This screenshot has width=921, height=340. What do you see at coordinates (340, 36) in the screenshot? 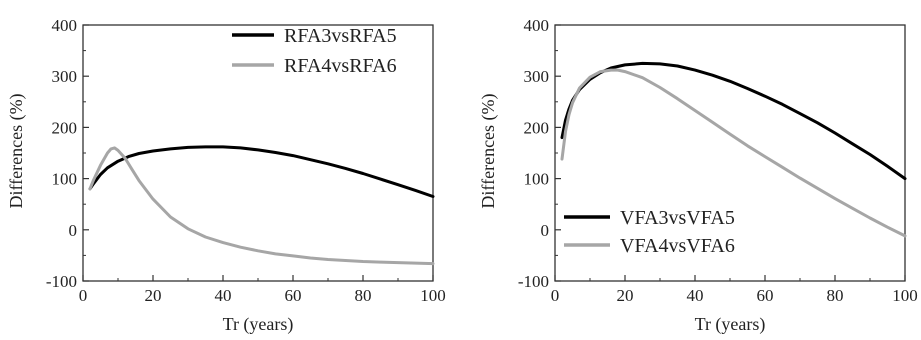
I see `legend-label: RFA3vsRFA5` at bounding box center [340, 36].